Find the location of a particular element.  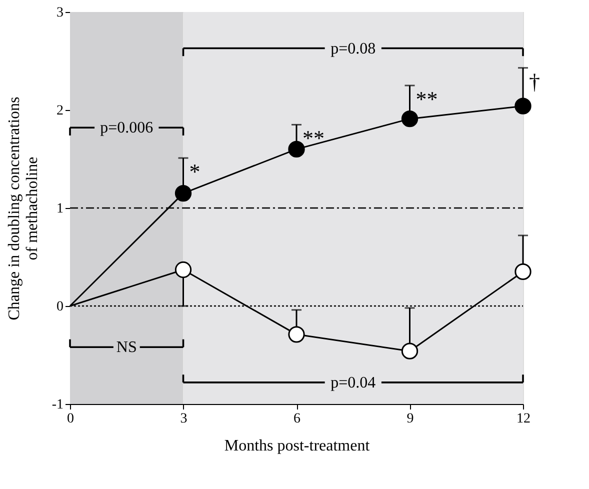

x-tick-label: 12 is located at coordinates (523, 419).